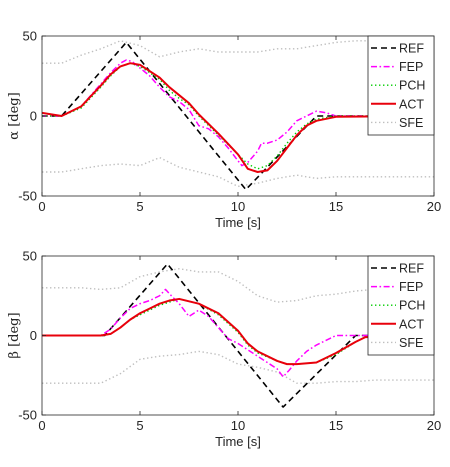 The height and width of the screenshot is (467, 450). Describe the element at coordinates (14, 335) in the screenshot. I see `y-axis-label: β [deg]` at that location.